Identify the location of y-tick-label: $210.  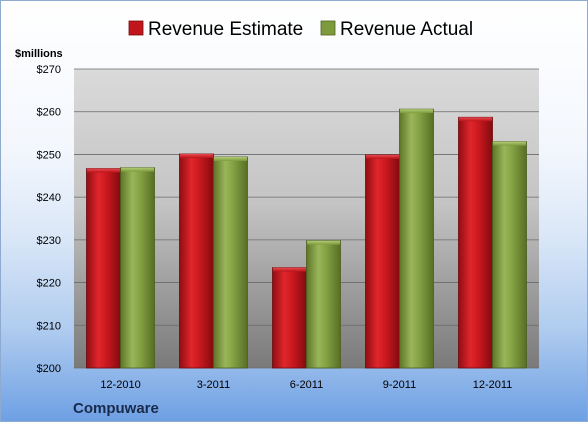
(49, 326).